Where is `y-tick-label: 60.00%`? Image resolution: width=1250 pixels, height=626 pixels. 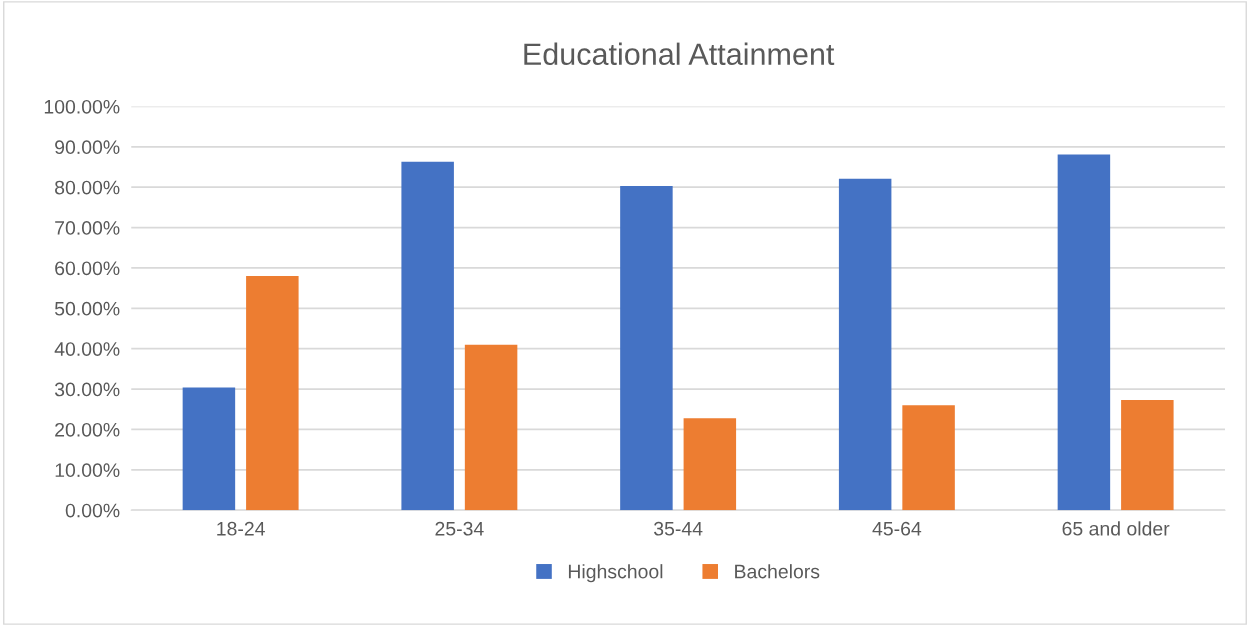 y-tick-label: 60.00% is located at coordinates (87, 268).